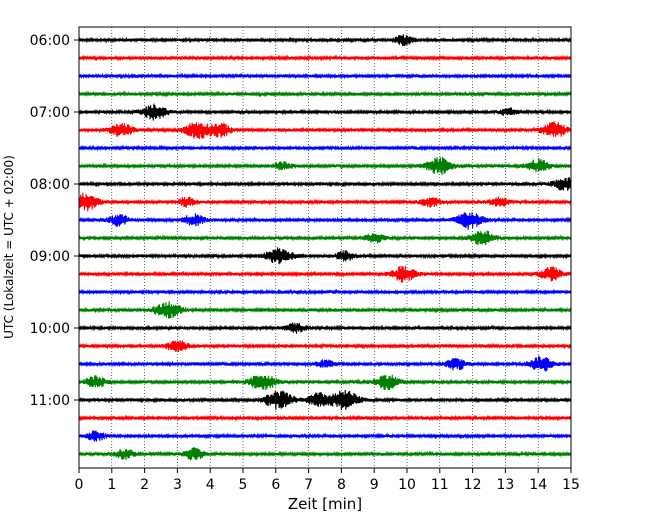 This screenshot has width=650, height=520. What do you see at coordinates (473, 485) in the screenshot?
I see `x-tick-label: 12` at bounding box center [473, 485].